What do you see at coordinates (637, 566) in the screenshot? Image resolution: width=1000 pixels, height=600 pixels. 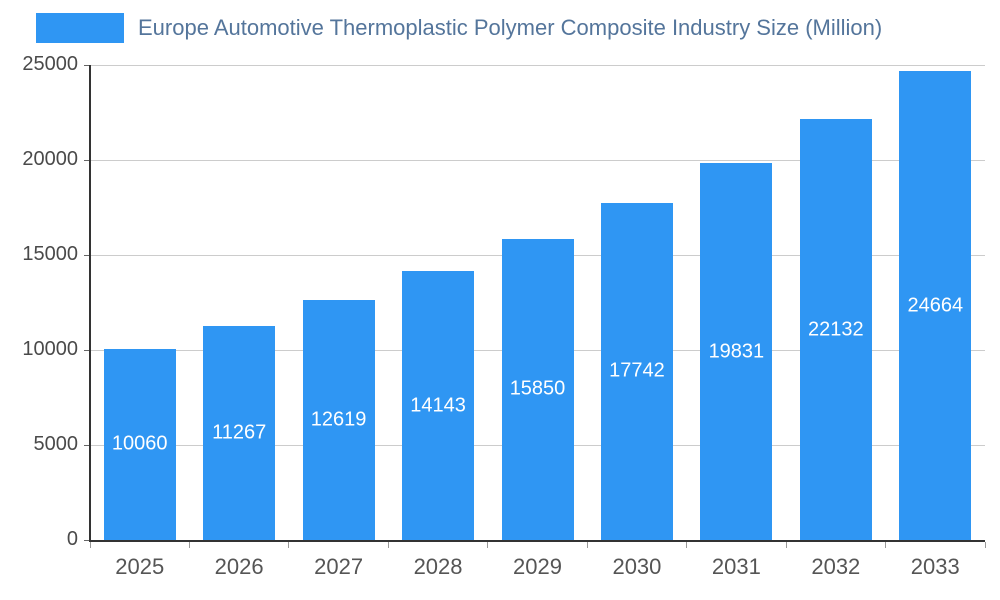 I see `x-axis-label-2030: 2030` at bounding box center [637, 566].